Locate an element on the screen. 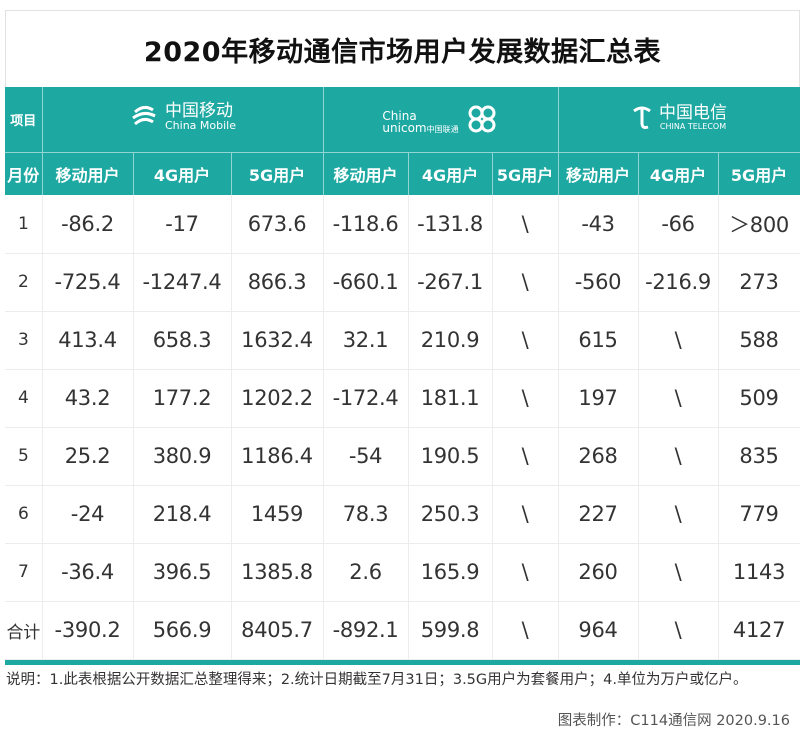 Image resolution: width=800 pixels, height=748 pixels. china-mobile-header: 中国移动 China Mobile is located at coordinates (183, 120).